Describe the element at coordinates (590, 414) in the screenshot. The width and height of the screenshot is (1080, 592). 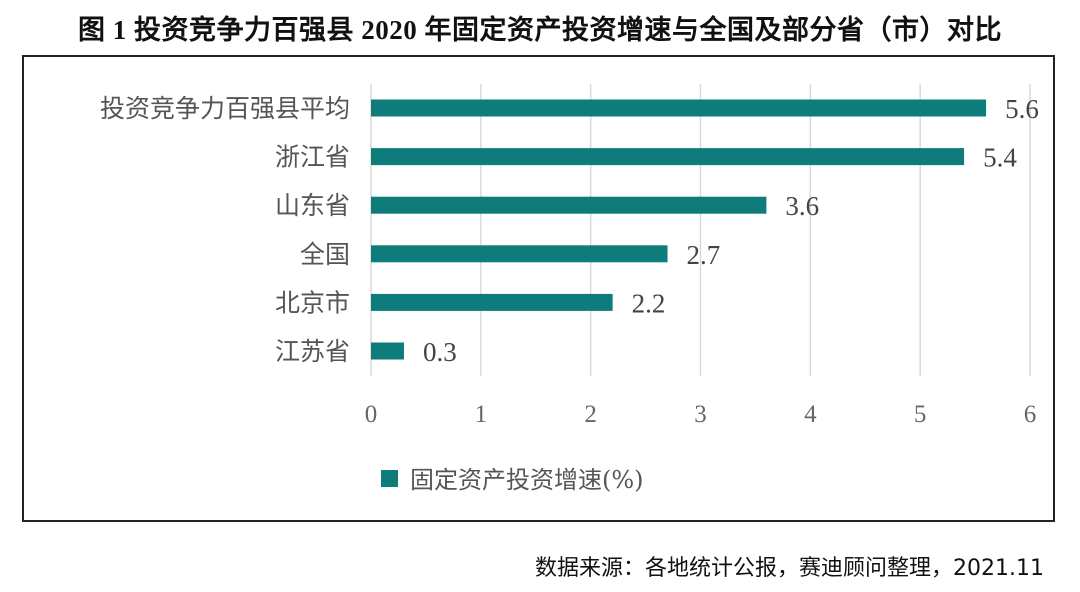
I see `x-tick-label: 2` at that location.